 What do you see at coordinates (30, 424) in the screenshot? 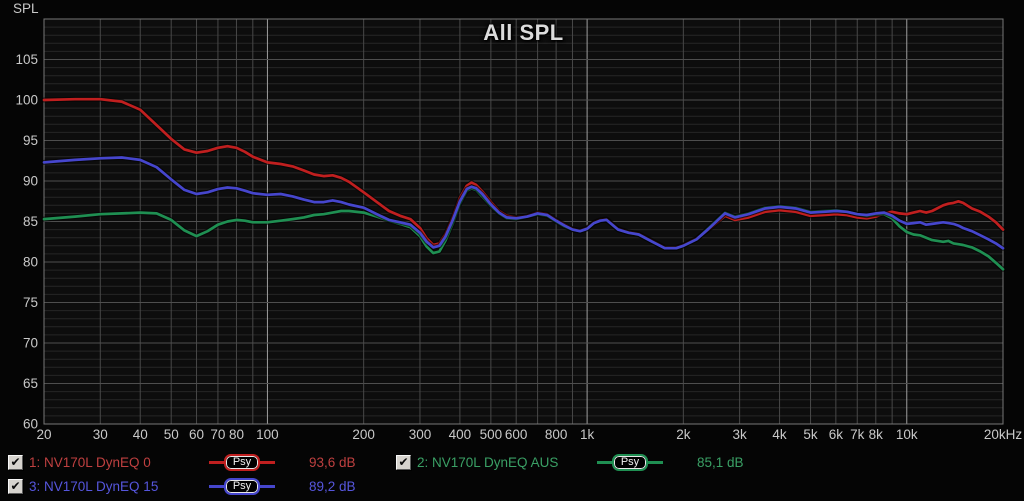
I see `y-tick-label: 60` at bounding box center [30, 424].